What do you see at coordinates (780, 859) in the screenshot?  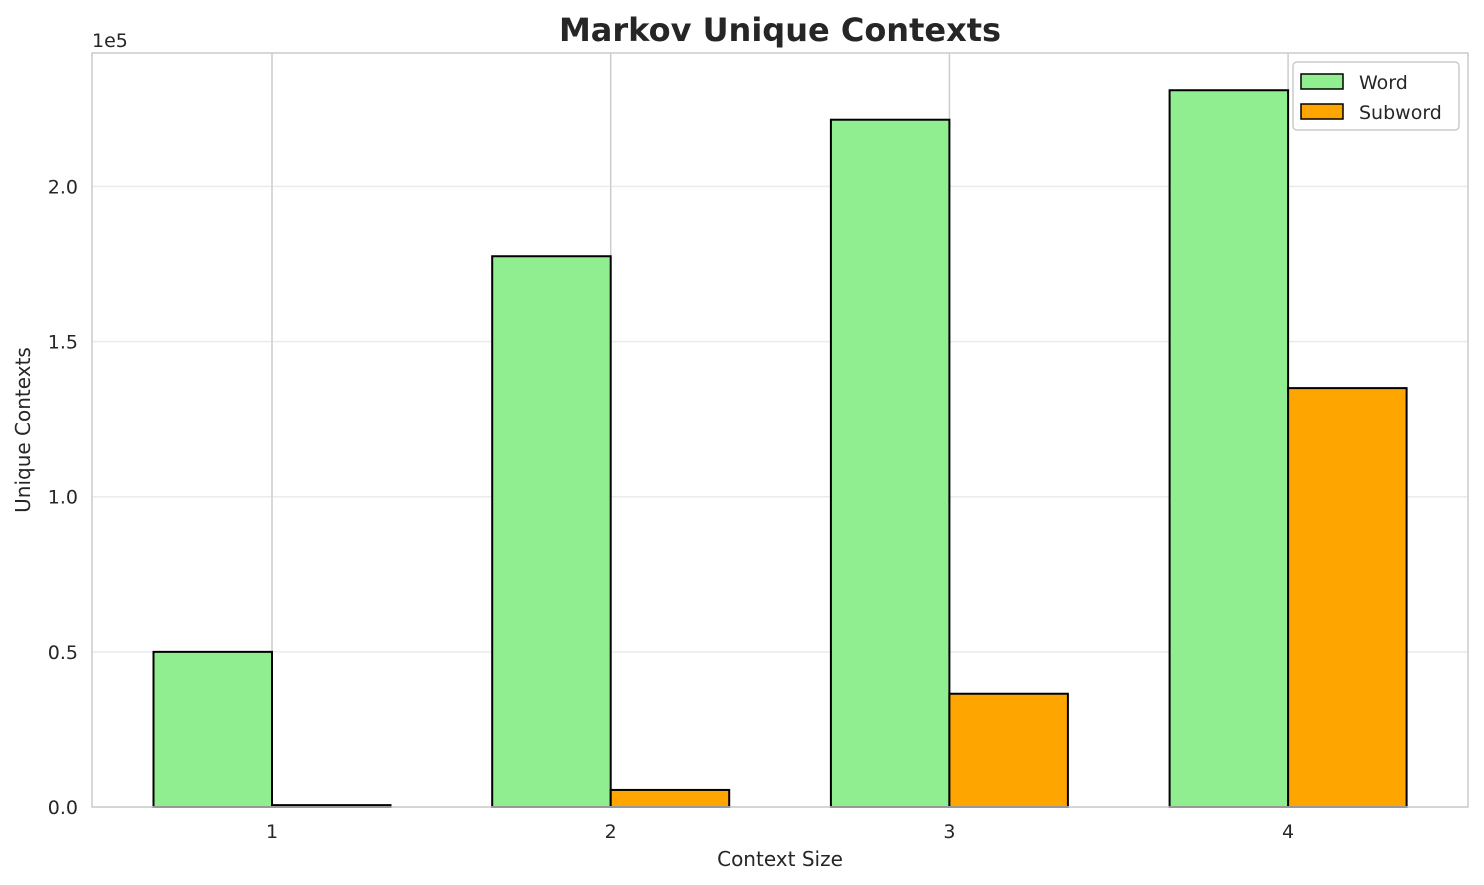 I see `x-axis-title: Context Size` at bounding box center [780, 859].